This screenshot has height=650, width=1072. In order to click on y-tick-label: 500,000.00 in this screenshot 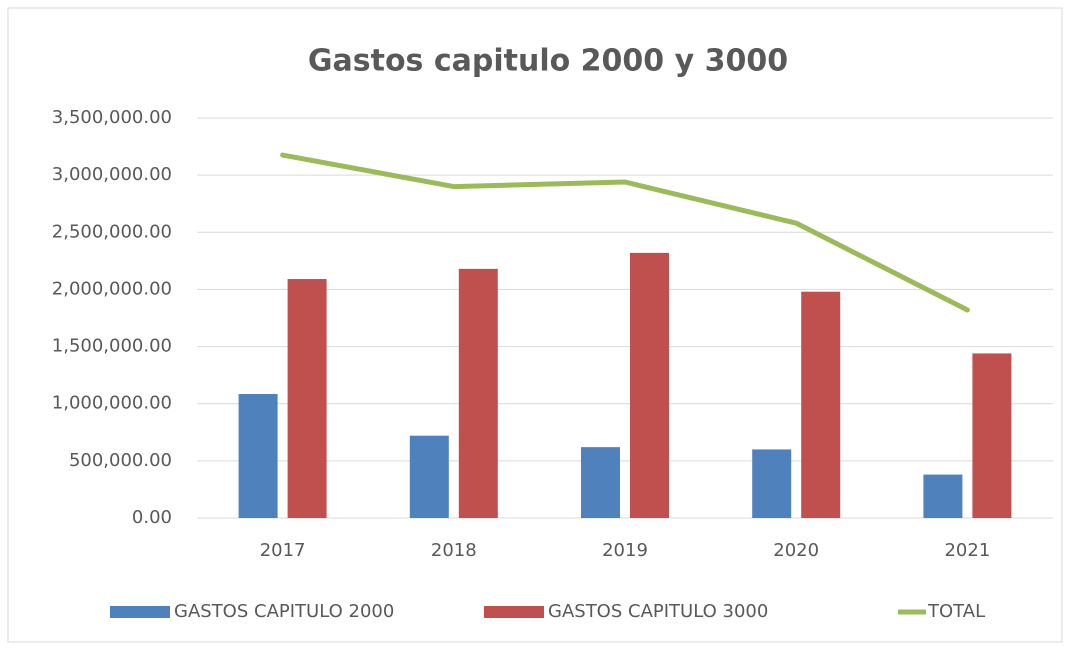, I will do `click(120, 460)`.